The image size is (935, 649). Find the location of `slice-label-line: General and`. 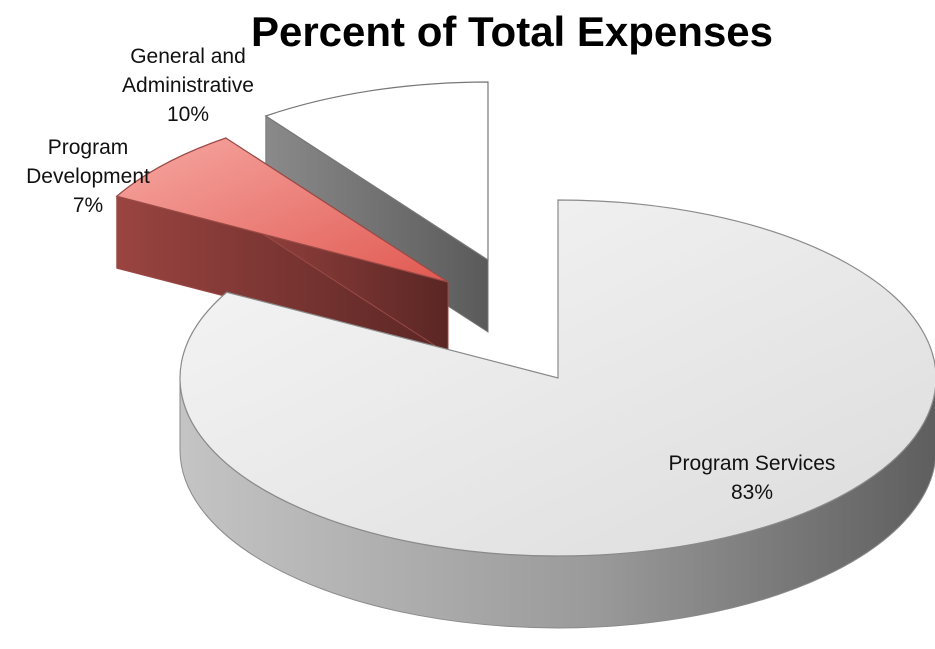

slice-label-line: General and is located at coordinates (188, 56).